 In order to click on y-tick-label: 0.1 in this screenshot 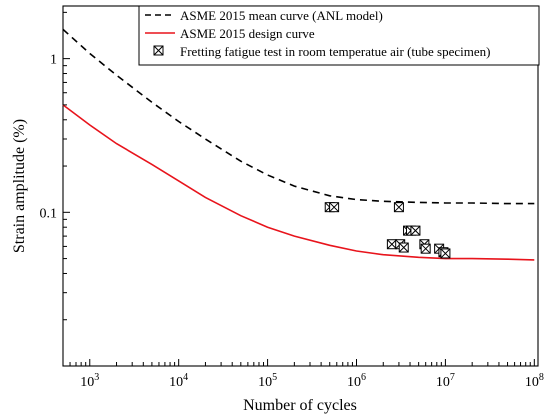, I will do `click(49, 213)`.